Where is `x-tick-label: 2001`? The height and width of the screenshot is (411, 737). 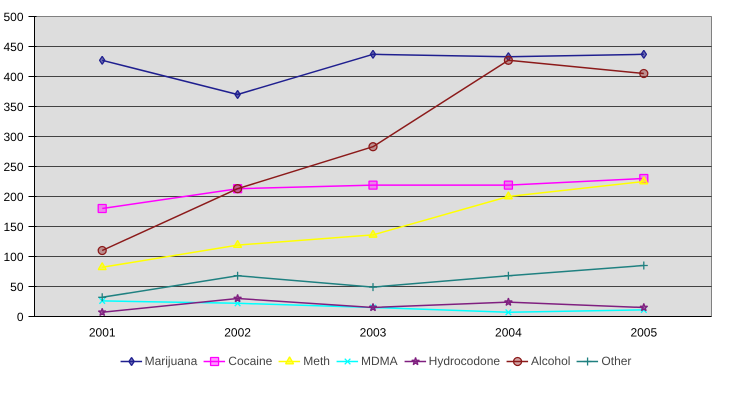
x-tick-label: 2001 is located at coordinates (102, 333).